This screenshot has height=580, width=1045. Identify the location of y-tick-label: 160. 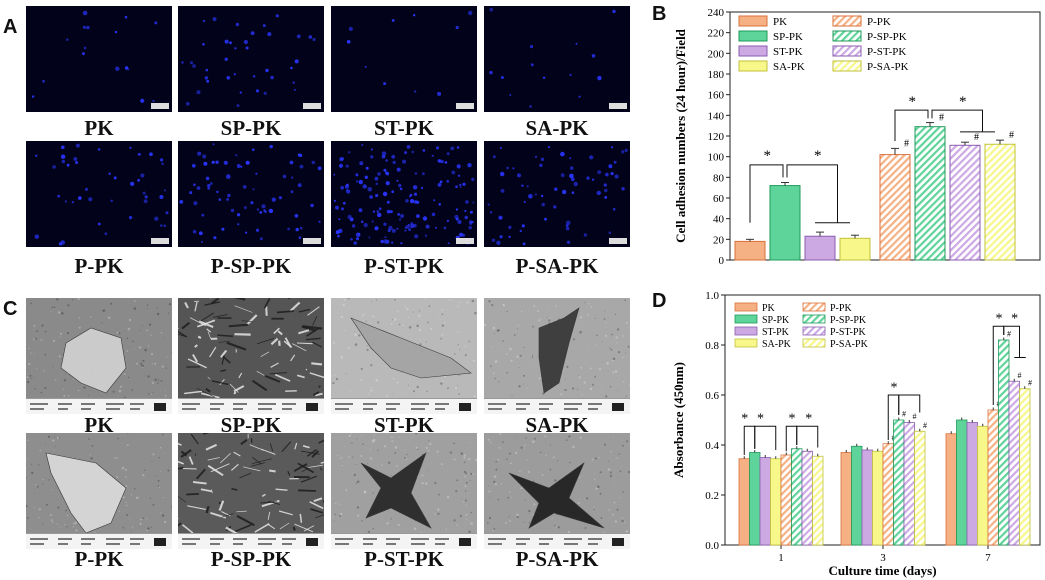
(716, 96).